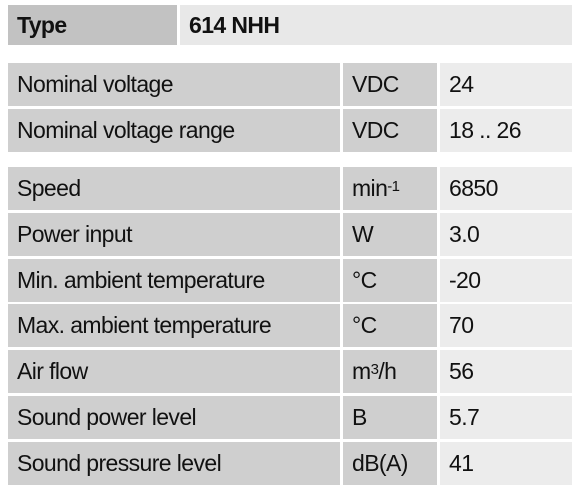 The height and width of the screenshot is (489, 577). I want to click on row-value: -20, so click(506, 280).